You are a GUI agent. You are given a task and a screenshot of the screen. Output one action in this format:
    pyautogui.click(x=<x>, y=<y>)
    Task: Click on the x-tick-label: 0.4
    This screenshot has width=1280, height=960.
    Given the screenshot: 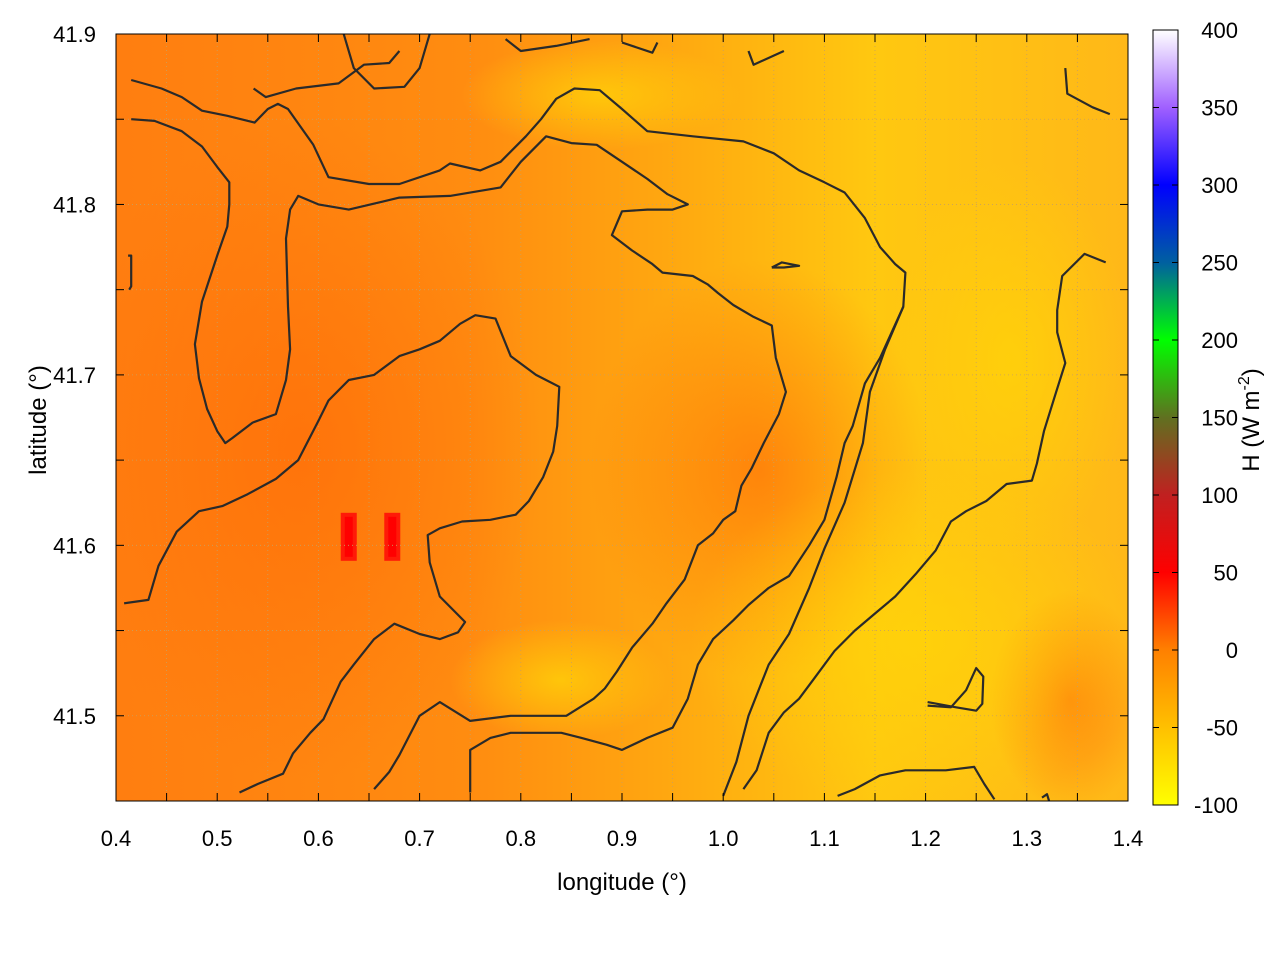 What is the action you would take?
    pyautogui.click(x=116, y=838)
    